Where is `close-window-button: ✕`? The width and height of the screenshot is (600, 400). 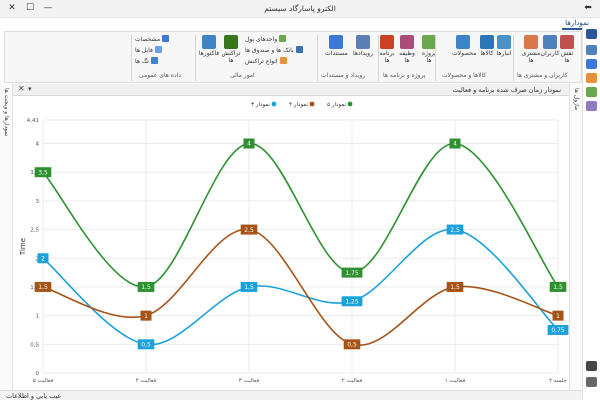
close-window-button: ✕ is located at coordinates (12, 8).